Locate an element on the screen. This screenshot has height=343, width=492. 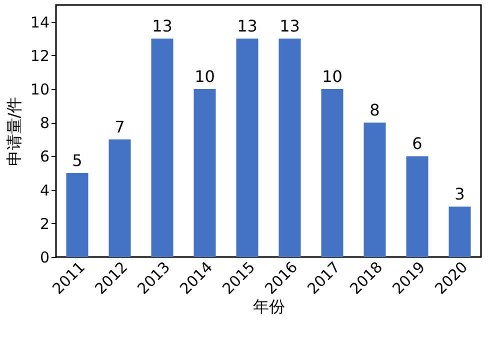
data-label: 6 is located at coordinates (417, 144).